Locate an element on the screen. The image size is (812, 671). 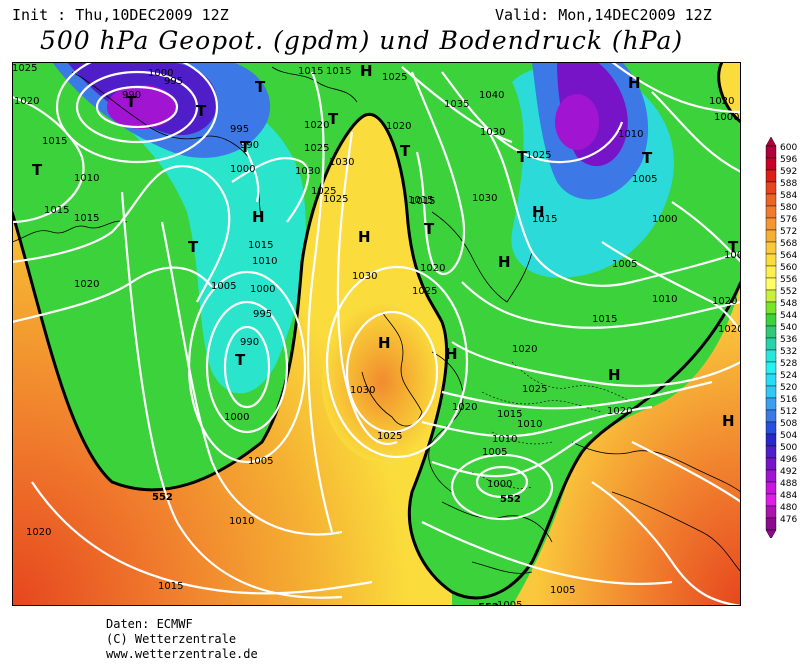
credit-copyright: (C) Wetterzentrale is located at coordinates (171, 639).